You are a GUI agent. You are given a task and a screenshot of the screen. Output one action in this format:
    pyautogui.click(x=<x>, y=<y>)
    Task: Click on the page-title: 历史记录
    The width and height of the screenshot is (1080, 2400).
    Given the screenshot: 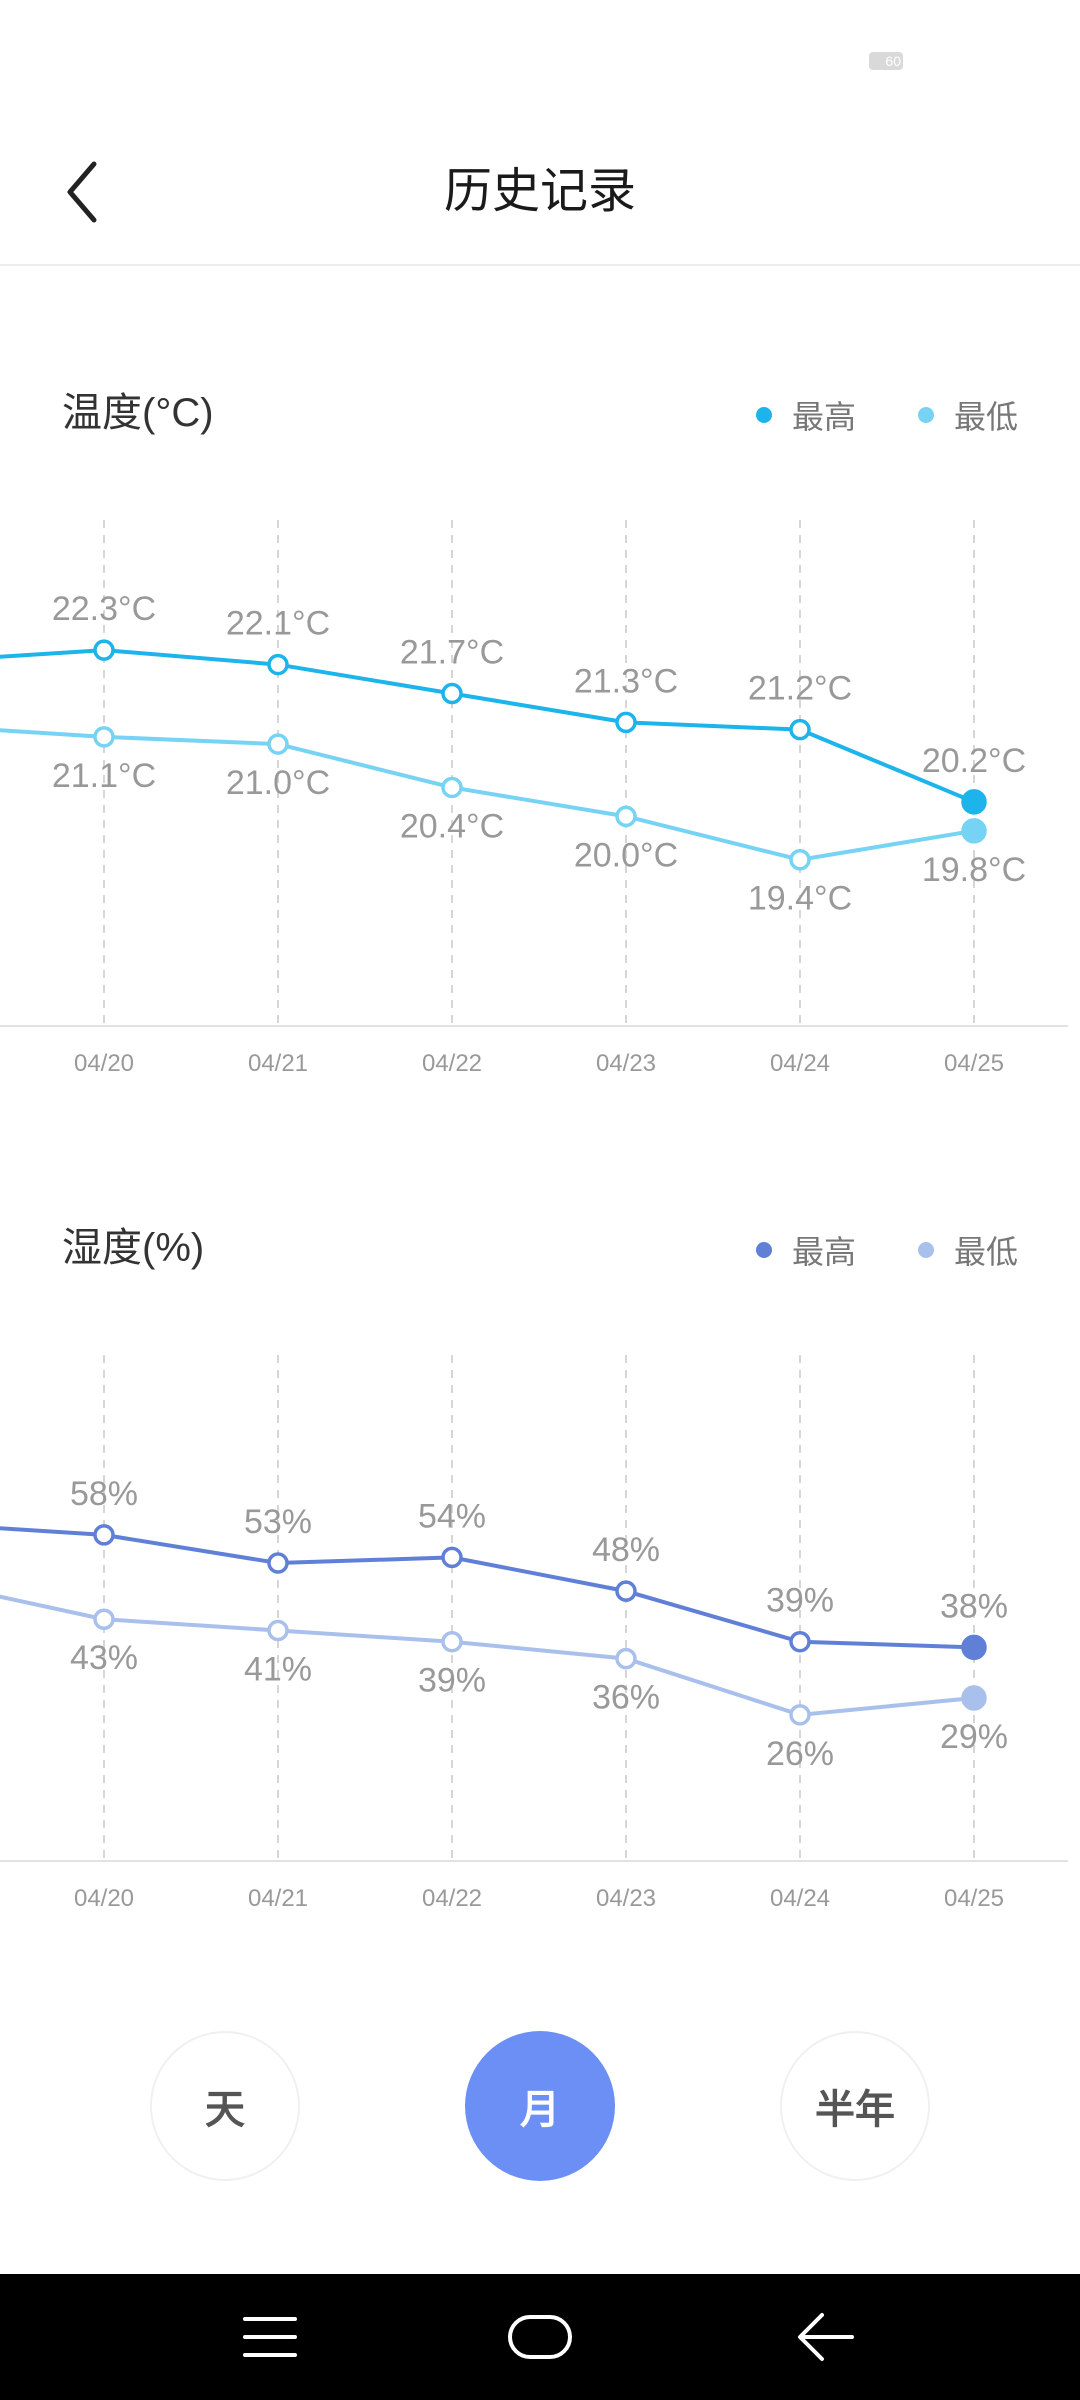 What is the action you would take?
    pyautogui.click(x=539, y=191)
    